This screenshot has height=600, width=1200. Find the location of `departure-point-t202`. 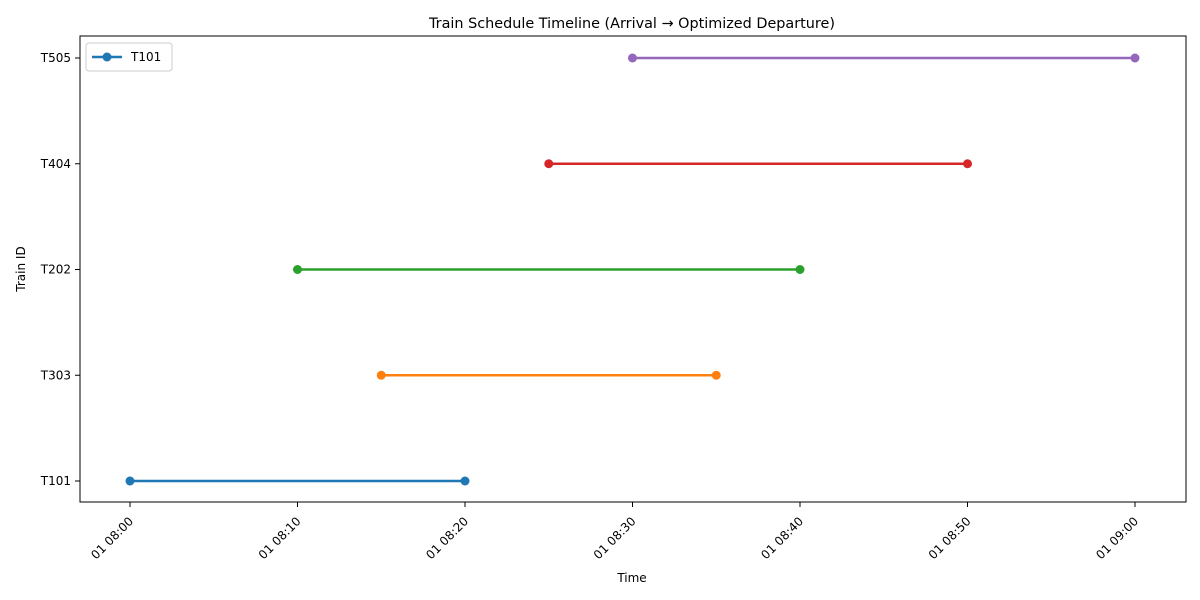

departure-point-t202 is located at coordinates (800, 269).